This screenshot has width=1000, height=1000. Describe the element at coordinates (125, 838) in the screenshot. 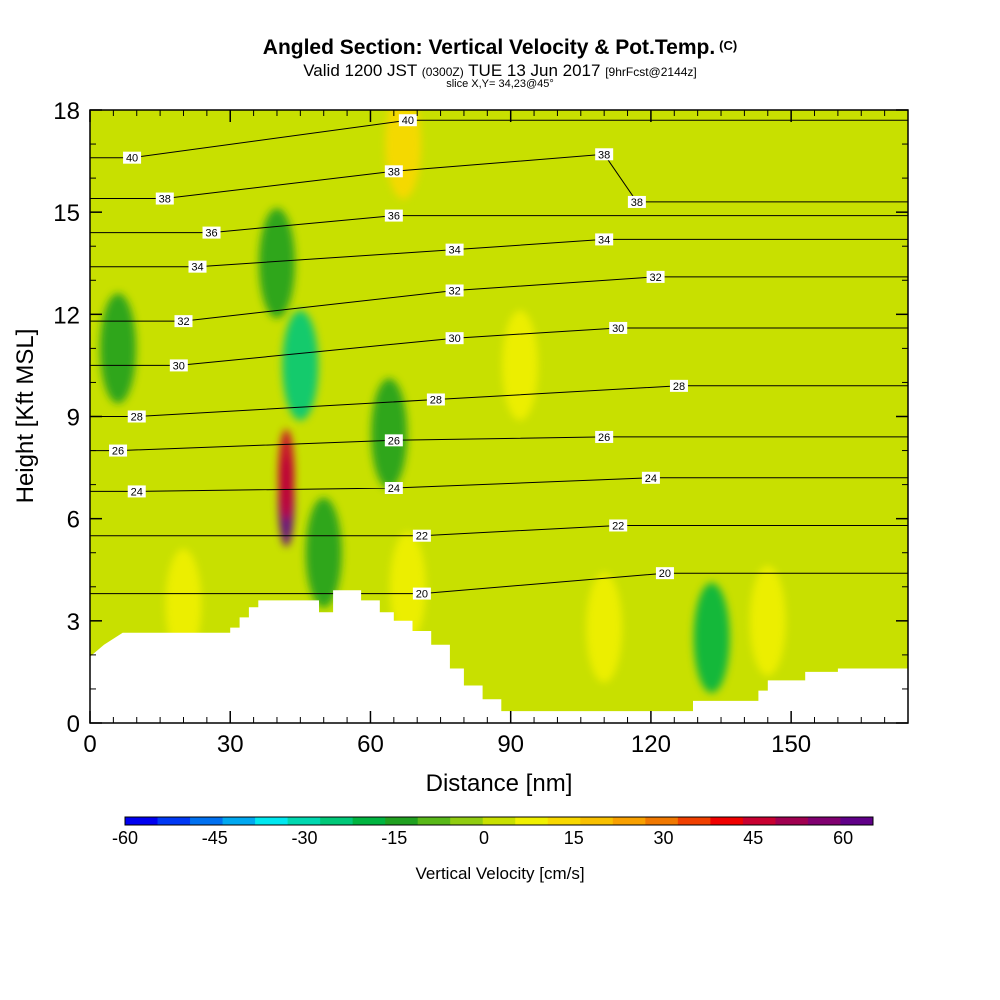

I see `colorbar-tick-label: -60` at that location.